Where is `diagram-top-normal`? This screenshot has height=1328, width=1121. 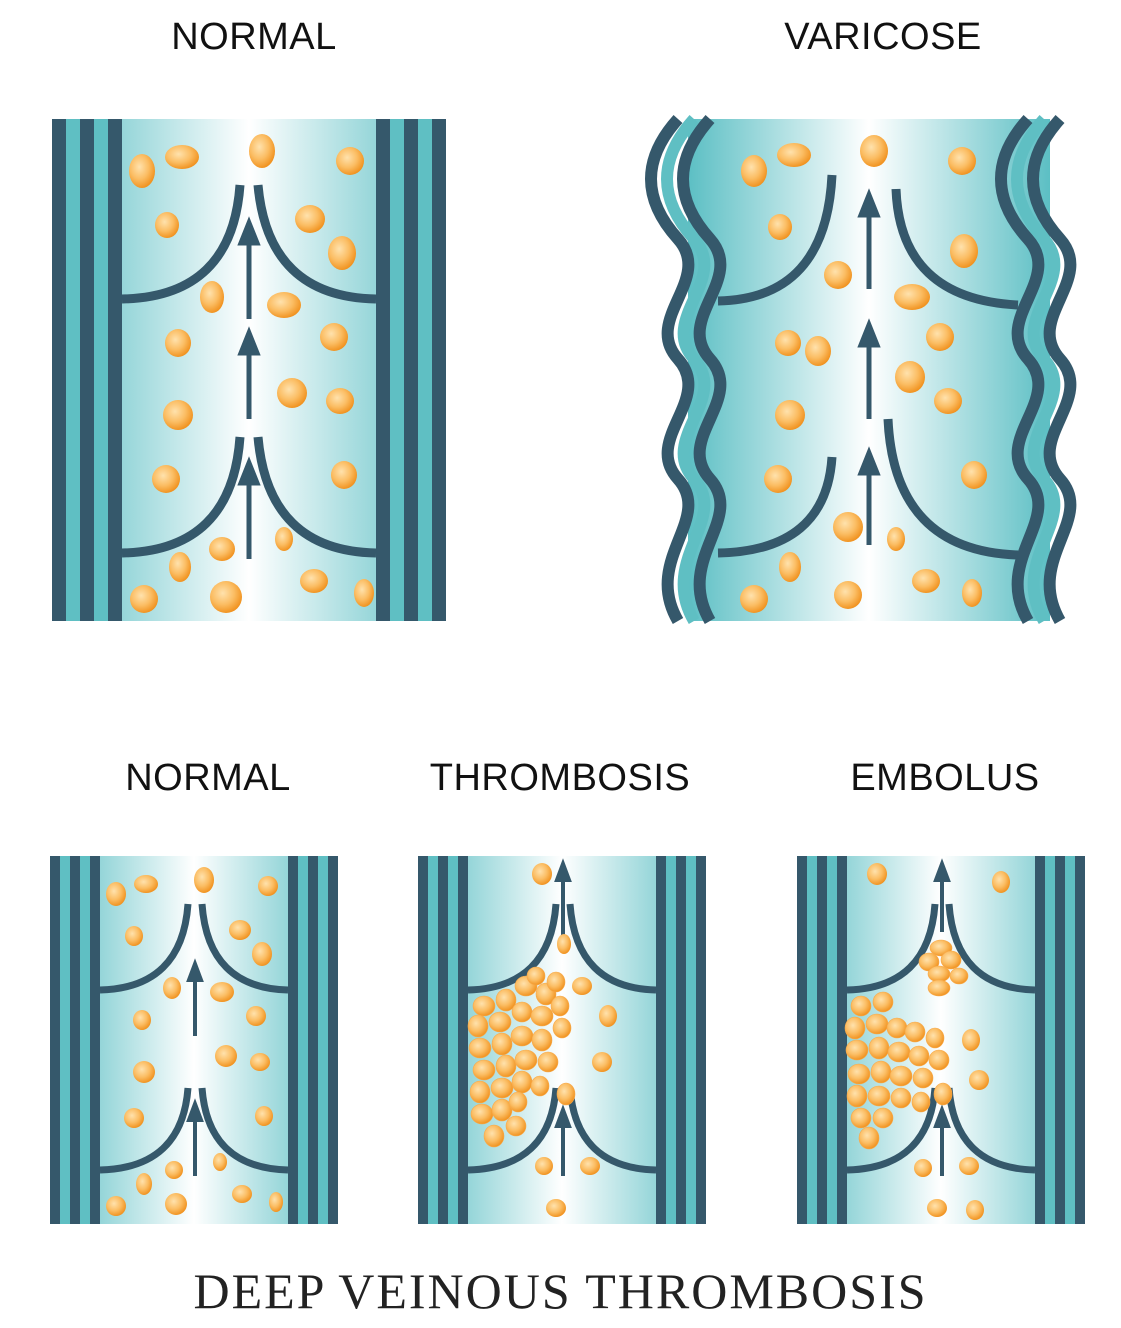 diagram-top-normal is located at coordinates (249, 370).